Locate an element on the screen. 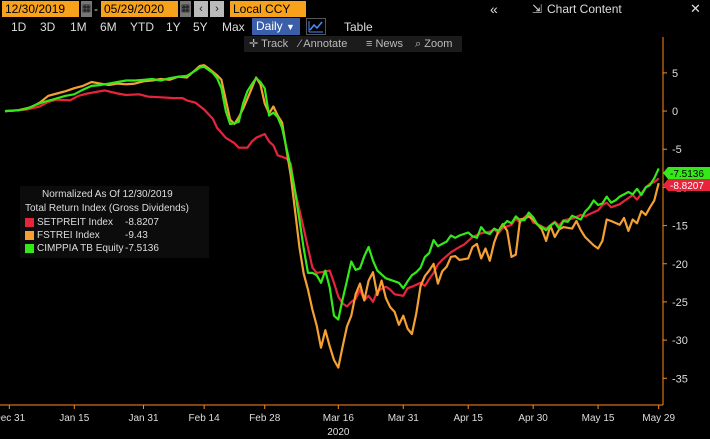  range-3d: 3D is located at coordinates (48, 27).